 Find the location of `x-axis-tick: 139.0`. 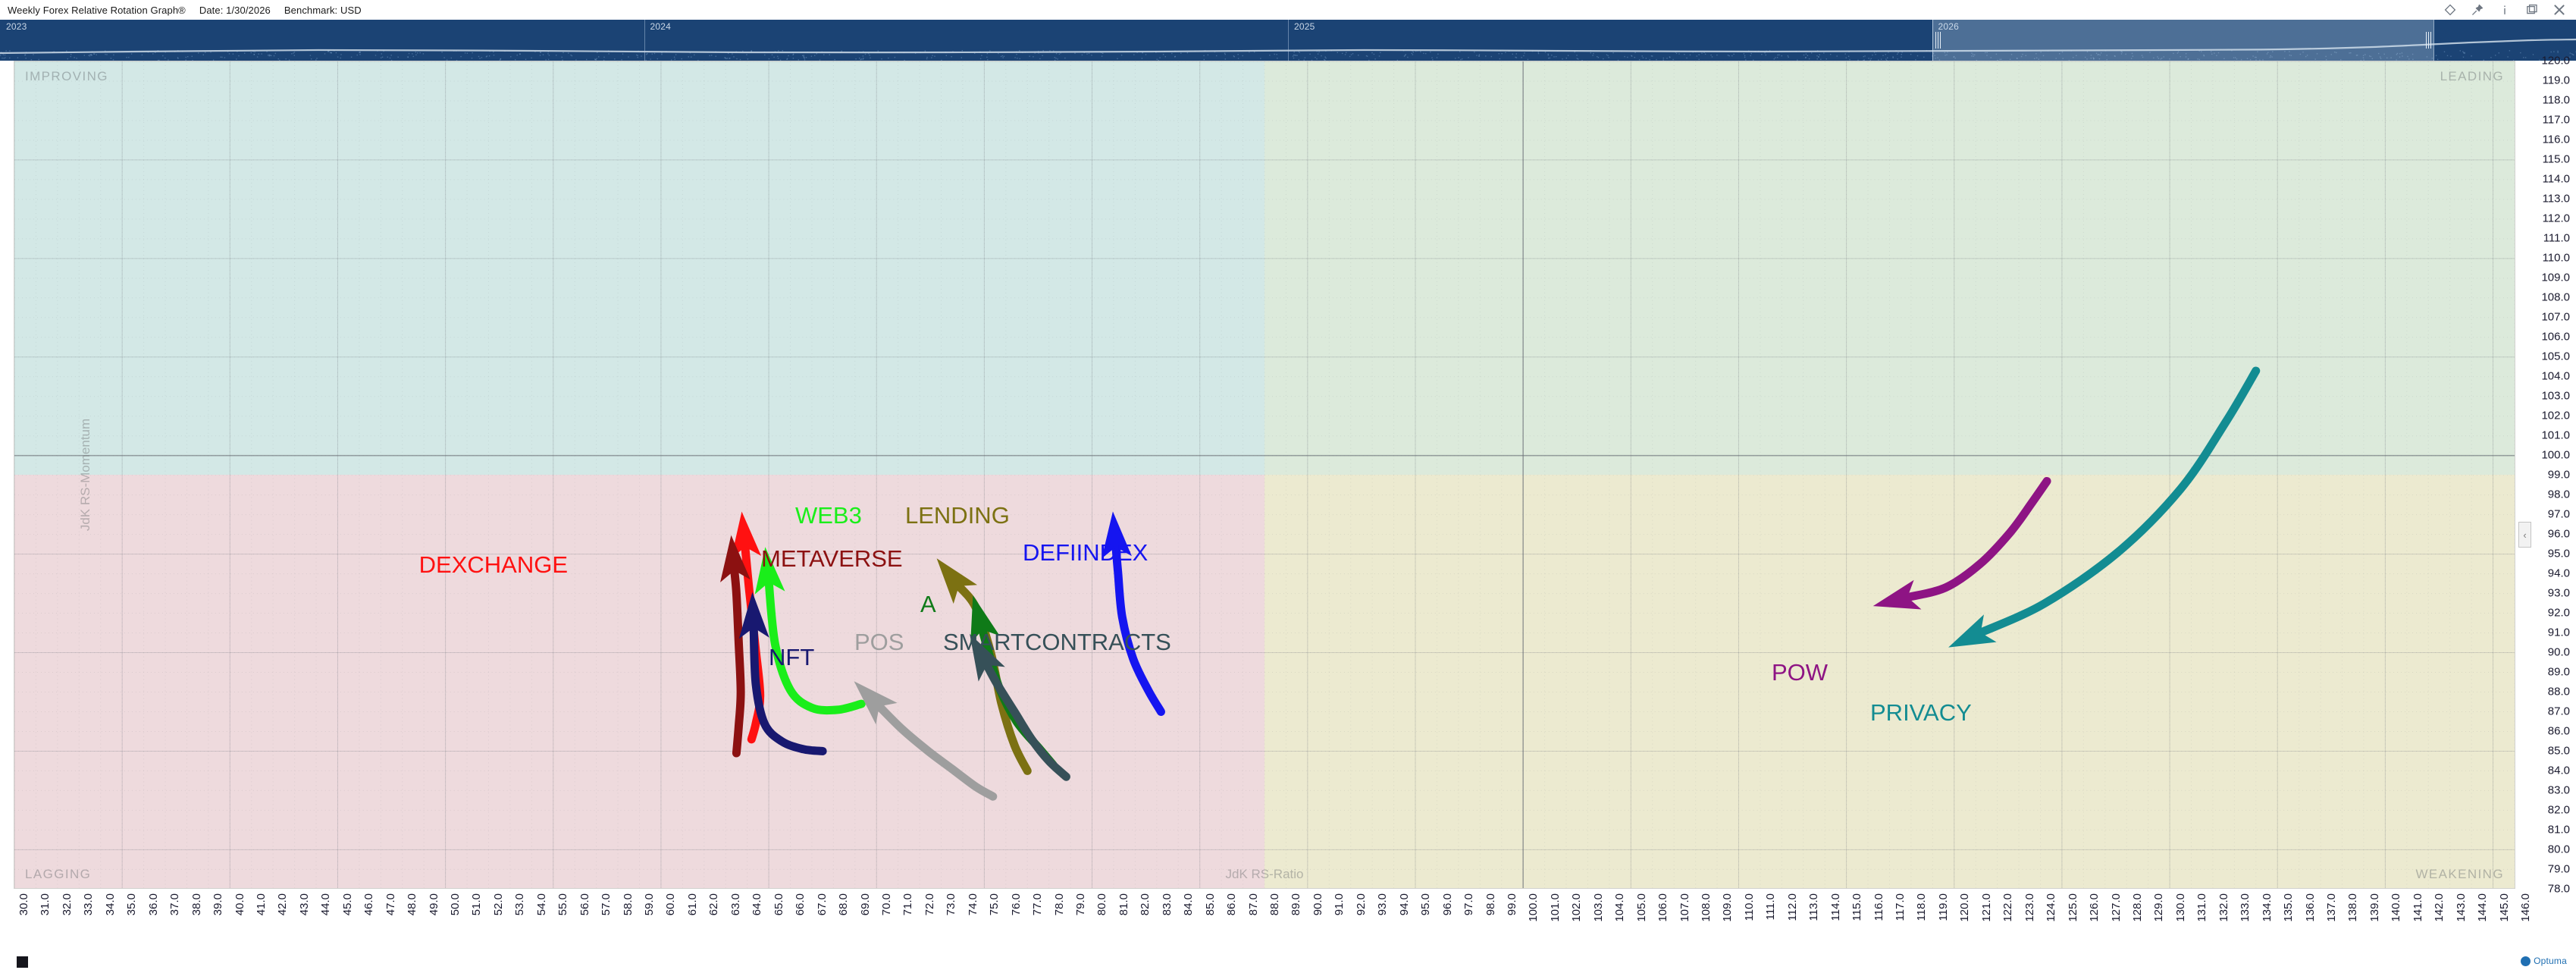

x-axis-tick: 139.0 is located at coordinates (2375, 907).